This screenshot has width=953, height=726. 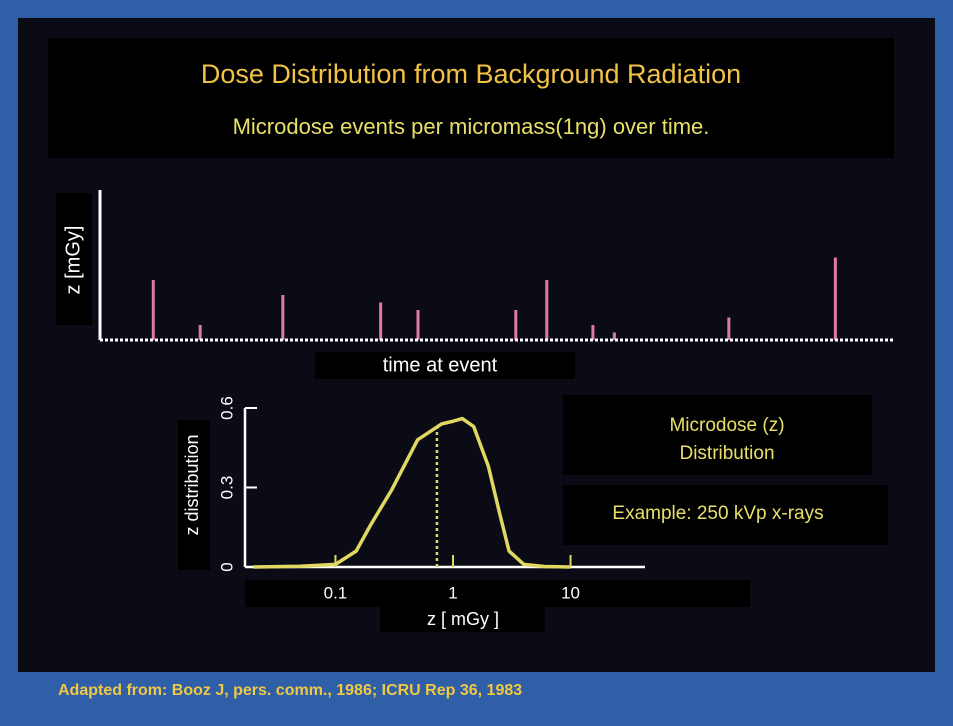 I want to click on title-box, so click(x=471, y=98).